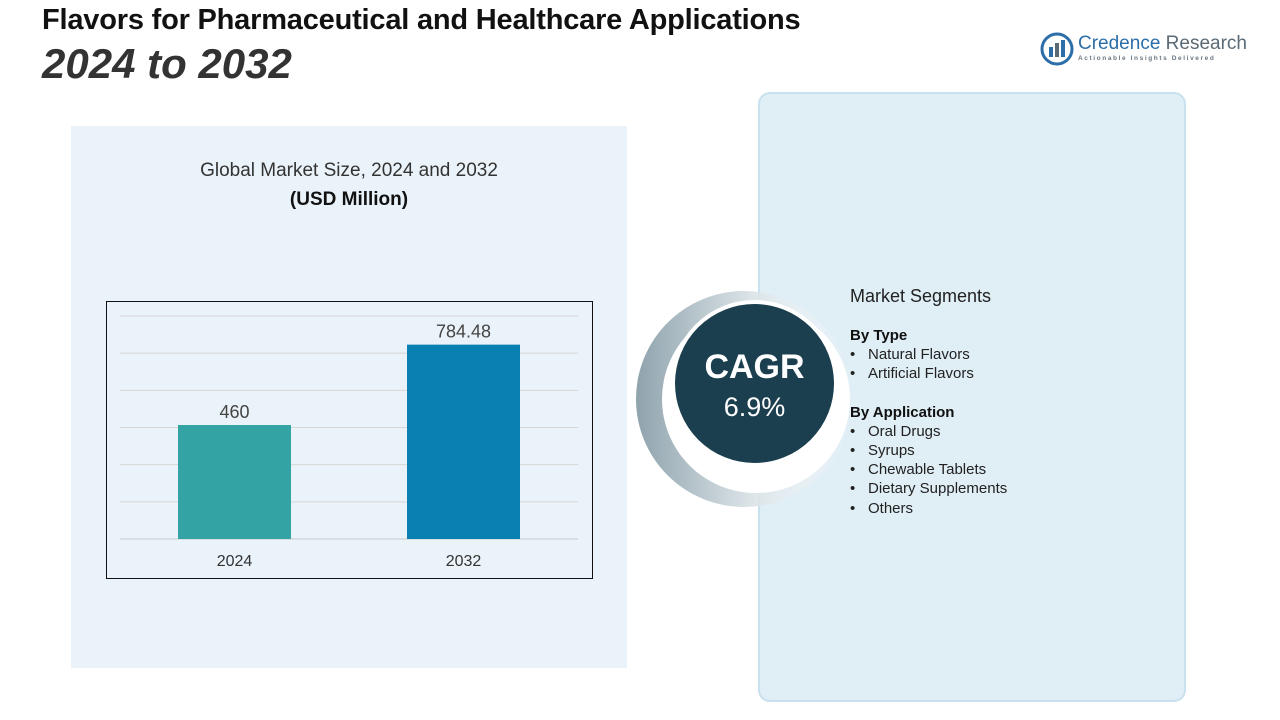 The height and width of the screenshot is (720, 1280). Describe the element at coordinates (1147, 58) in the screenshot. I see `logo-tagline: Actionable Insights Delivered` at that location.